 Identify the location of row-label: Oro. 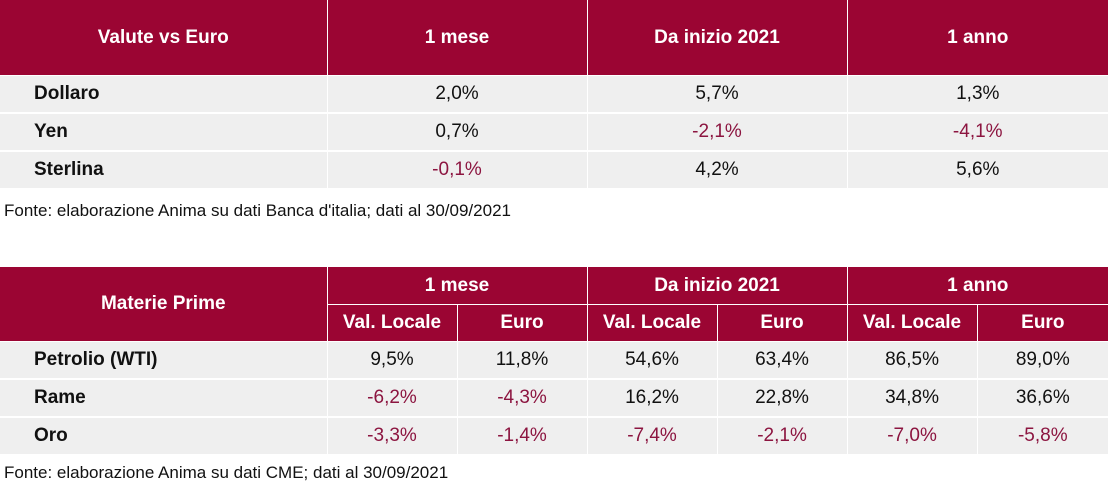
(164, 436).